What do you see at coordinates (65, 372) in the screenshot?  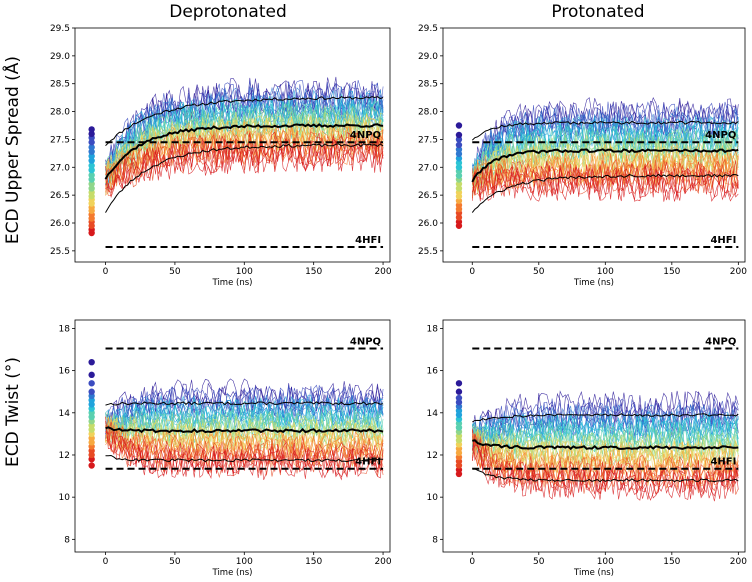 I see `y-tick-label: 16` at bounding box center [65, 372].